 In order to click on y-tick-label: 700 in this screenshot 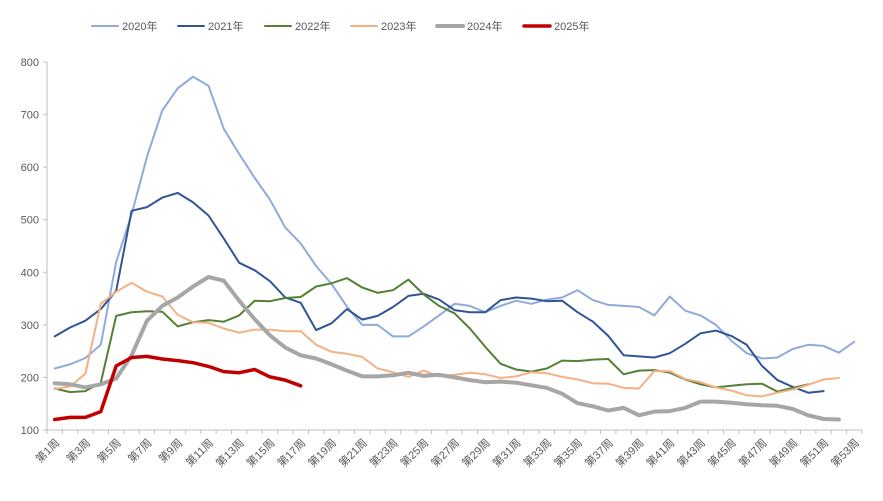, I will do `click(30, 116)`.